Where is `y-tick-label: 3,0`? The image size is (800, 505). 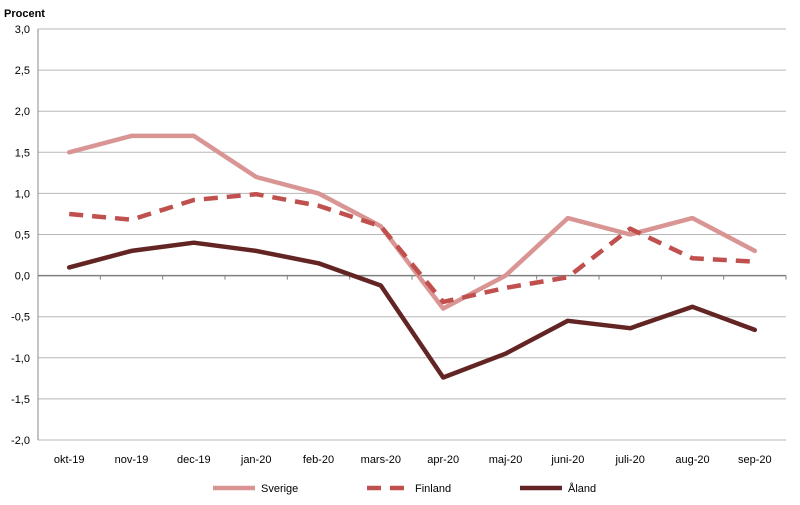
y-tick-label: 3,0 is located at coordinates (22, 30).